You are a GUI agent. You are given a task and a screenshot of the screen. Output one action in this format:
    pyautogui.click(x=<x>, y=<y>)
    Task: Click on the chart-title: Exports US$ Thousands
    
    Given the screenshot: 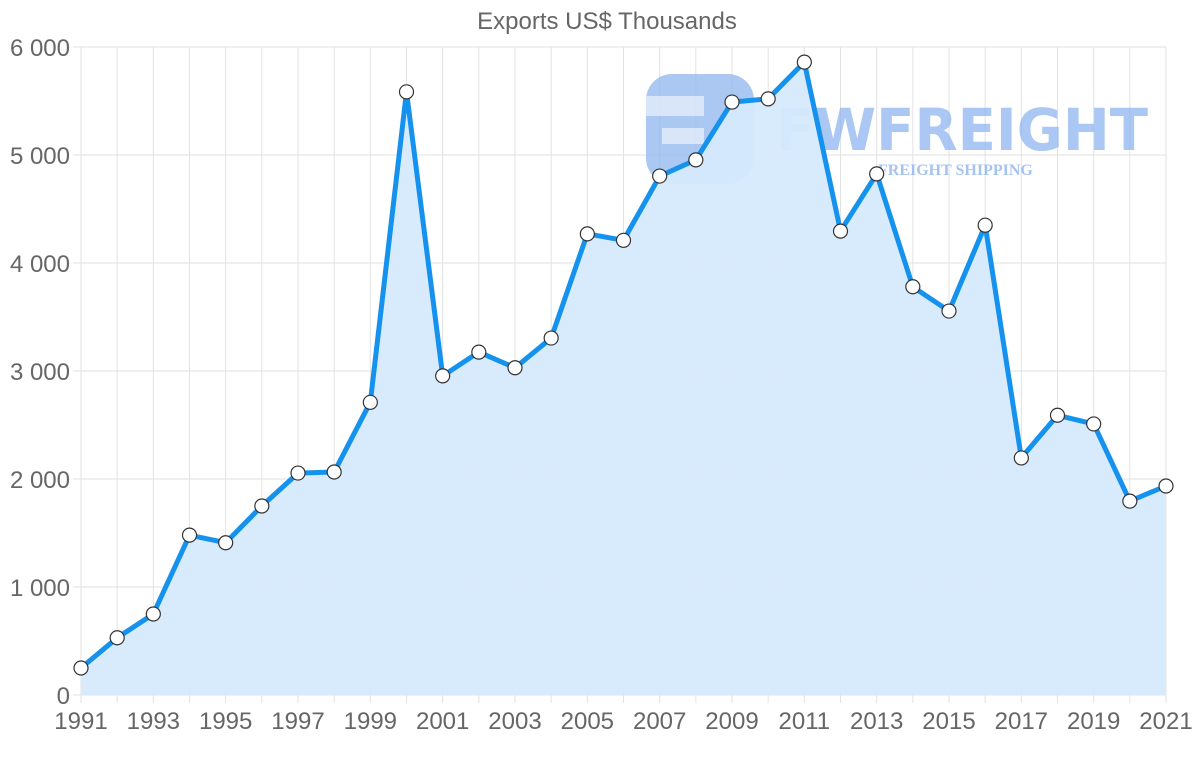 What is the action you would take?
    pyautogui.click(x=607, y=21)
    